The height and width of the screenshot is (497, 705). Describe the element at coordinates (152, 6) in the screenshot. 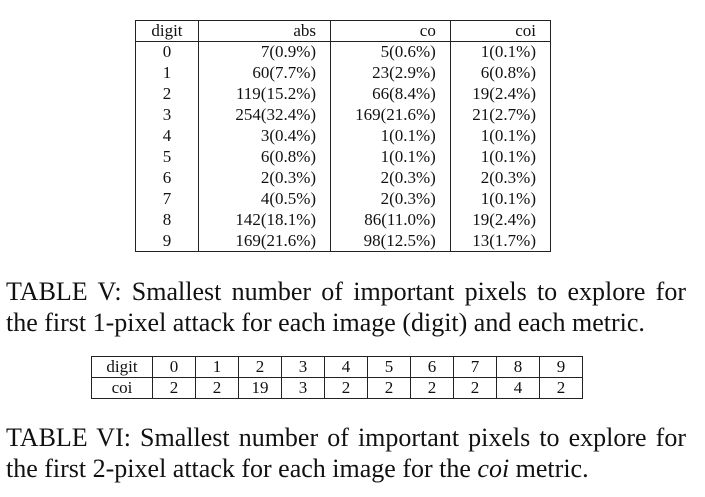

I see `cropped-text-top` at that location.